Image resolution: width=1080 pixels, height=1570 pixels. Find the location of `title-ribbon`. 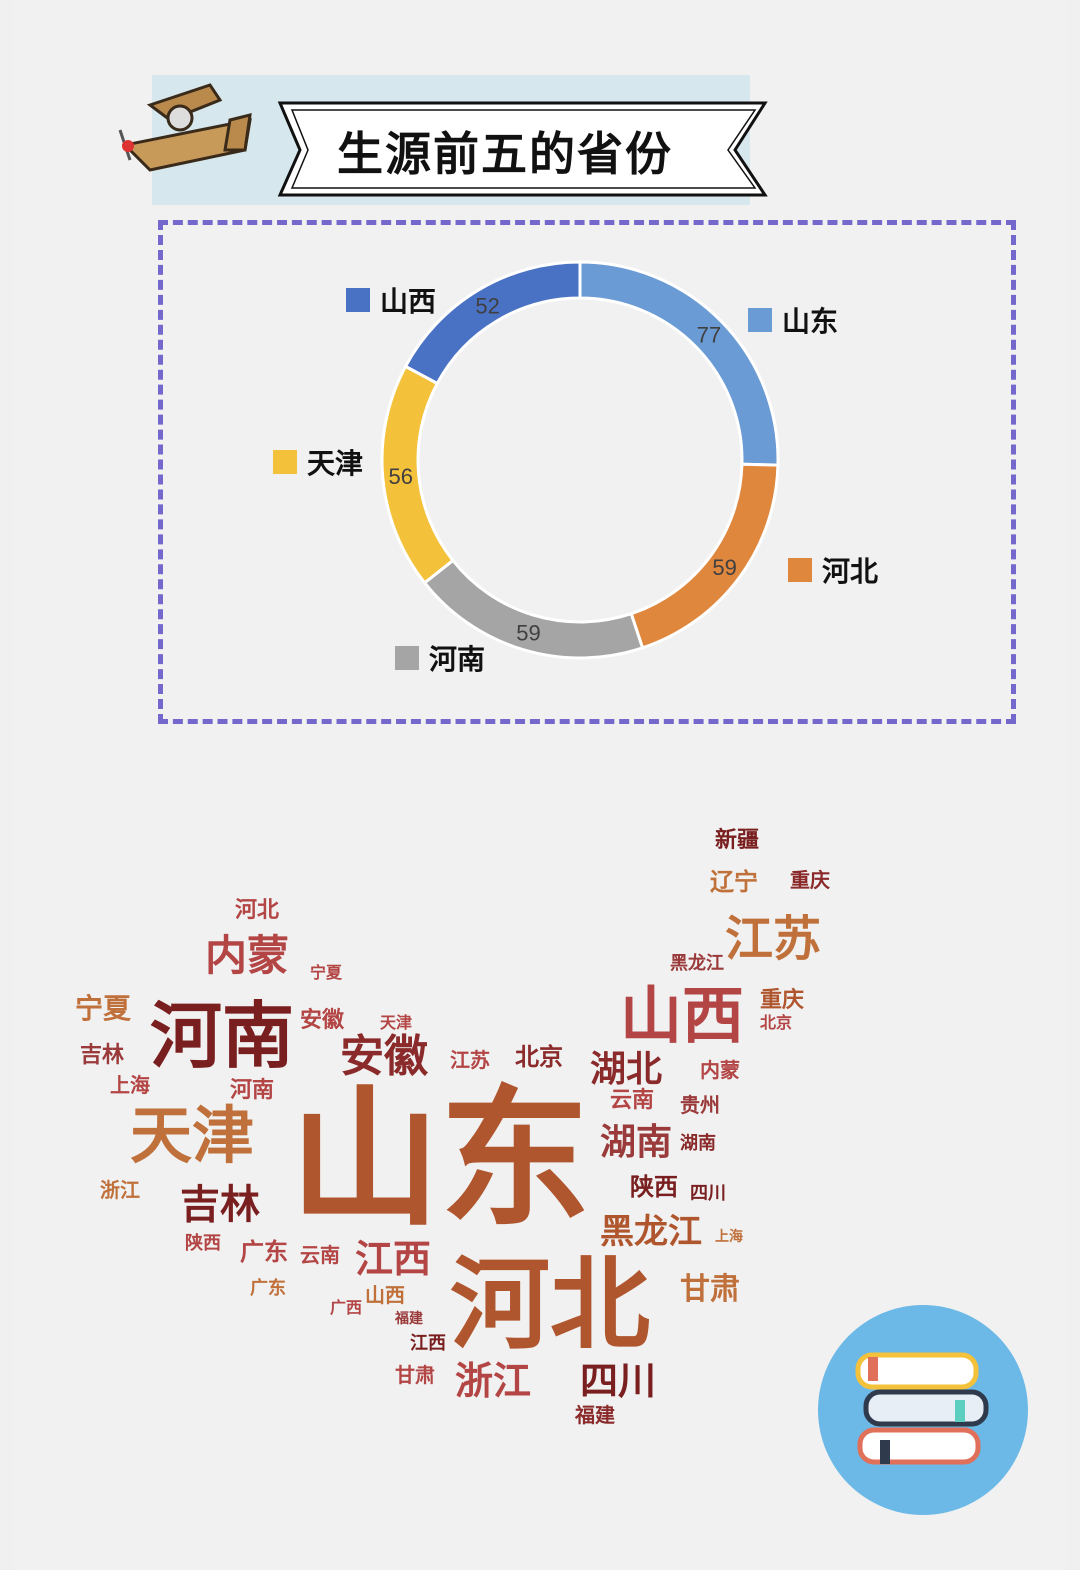

title-ribbon is located at coordinates (522, 149).